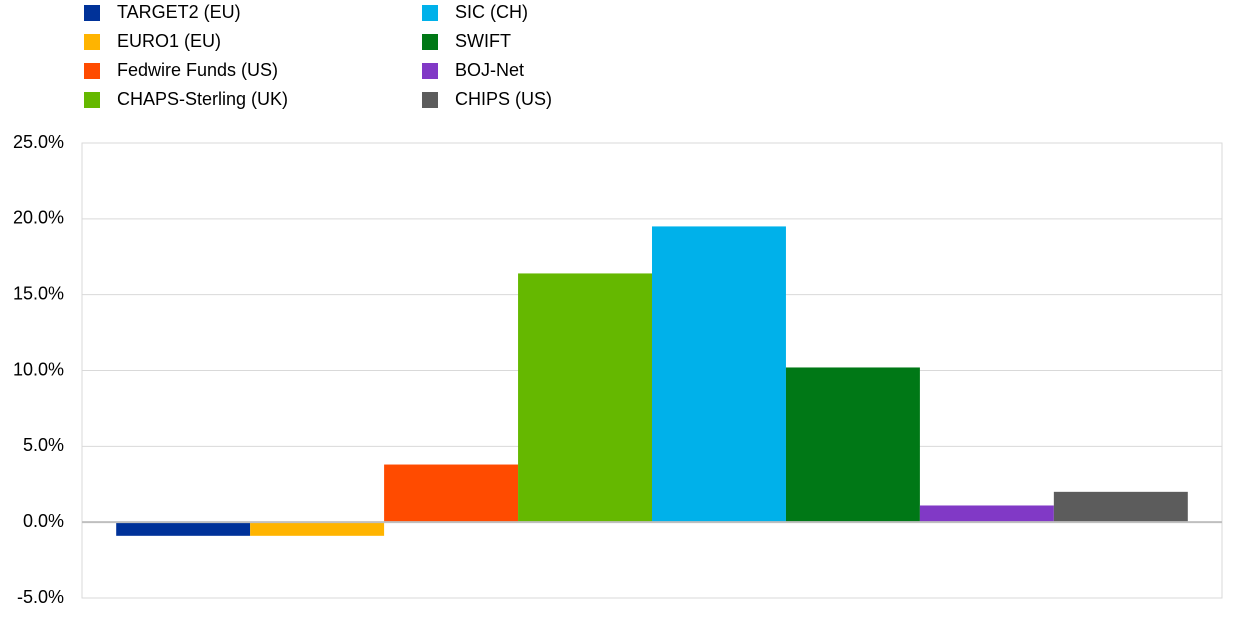 The image size is (1240, 620). I want to click on y-tick-label: -5.0%, so click(40, 597).